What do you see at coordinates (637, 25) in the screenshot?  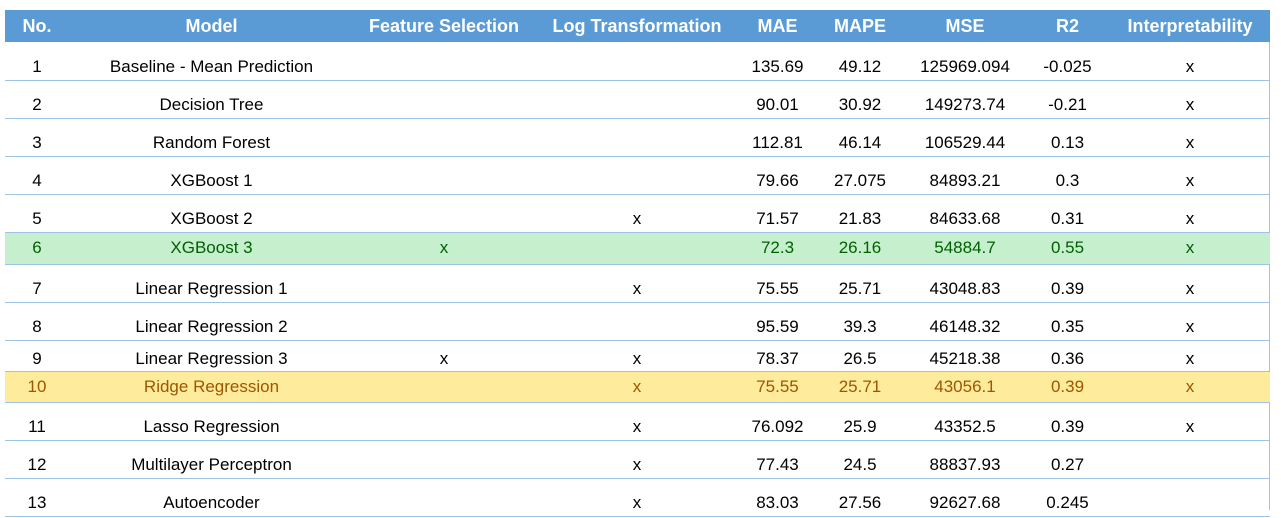 I see `header-log-transformation: Log Transformation` at bounding box center [637, 25].